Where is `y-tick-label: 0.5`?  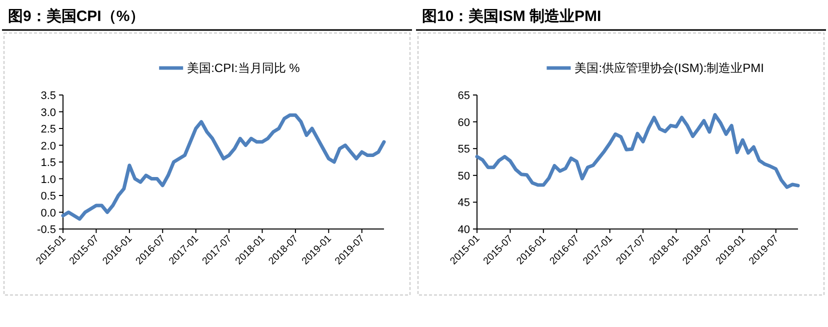 y-tick-label: 0.5 is located at coordinates (48, 196).